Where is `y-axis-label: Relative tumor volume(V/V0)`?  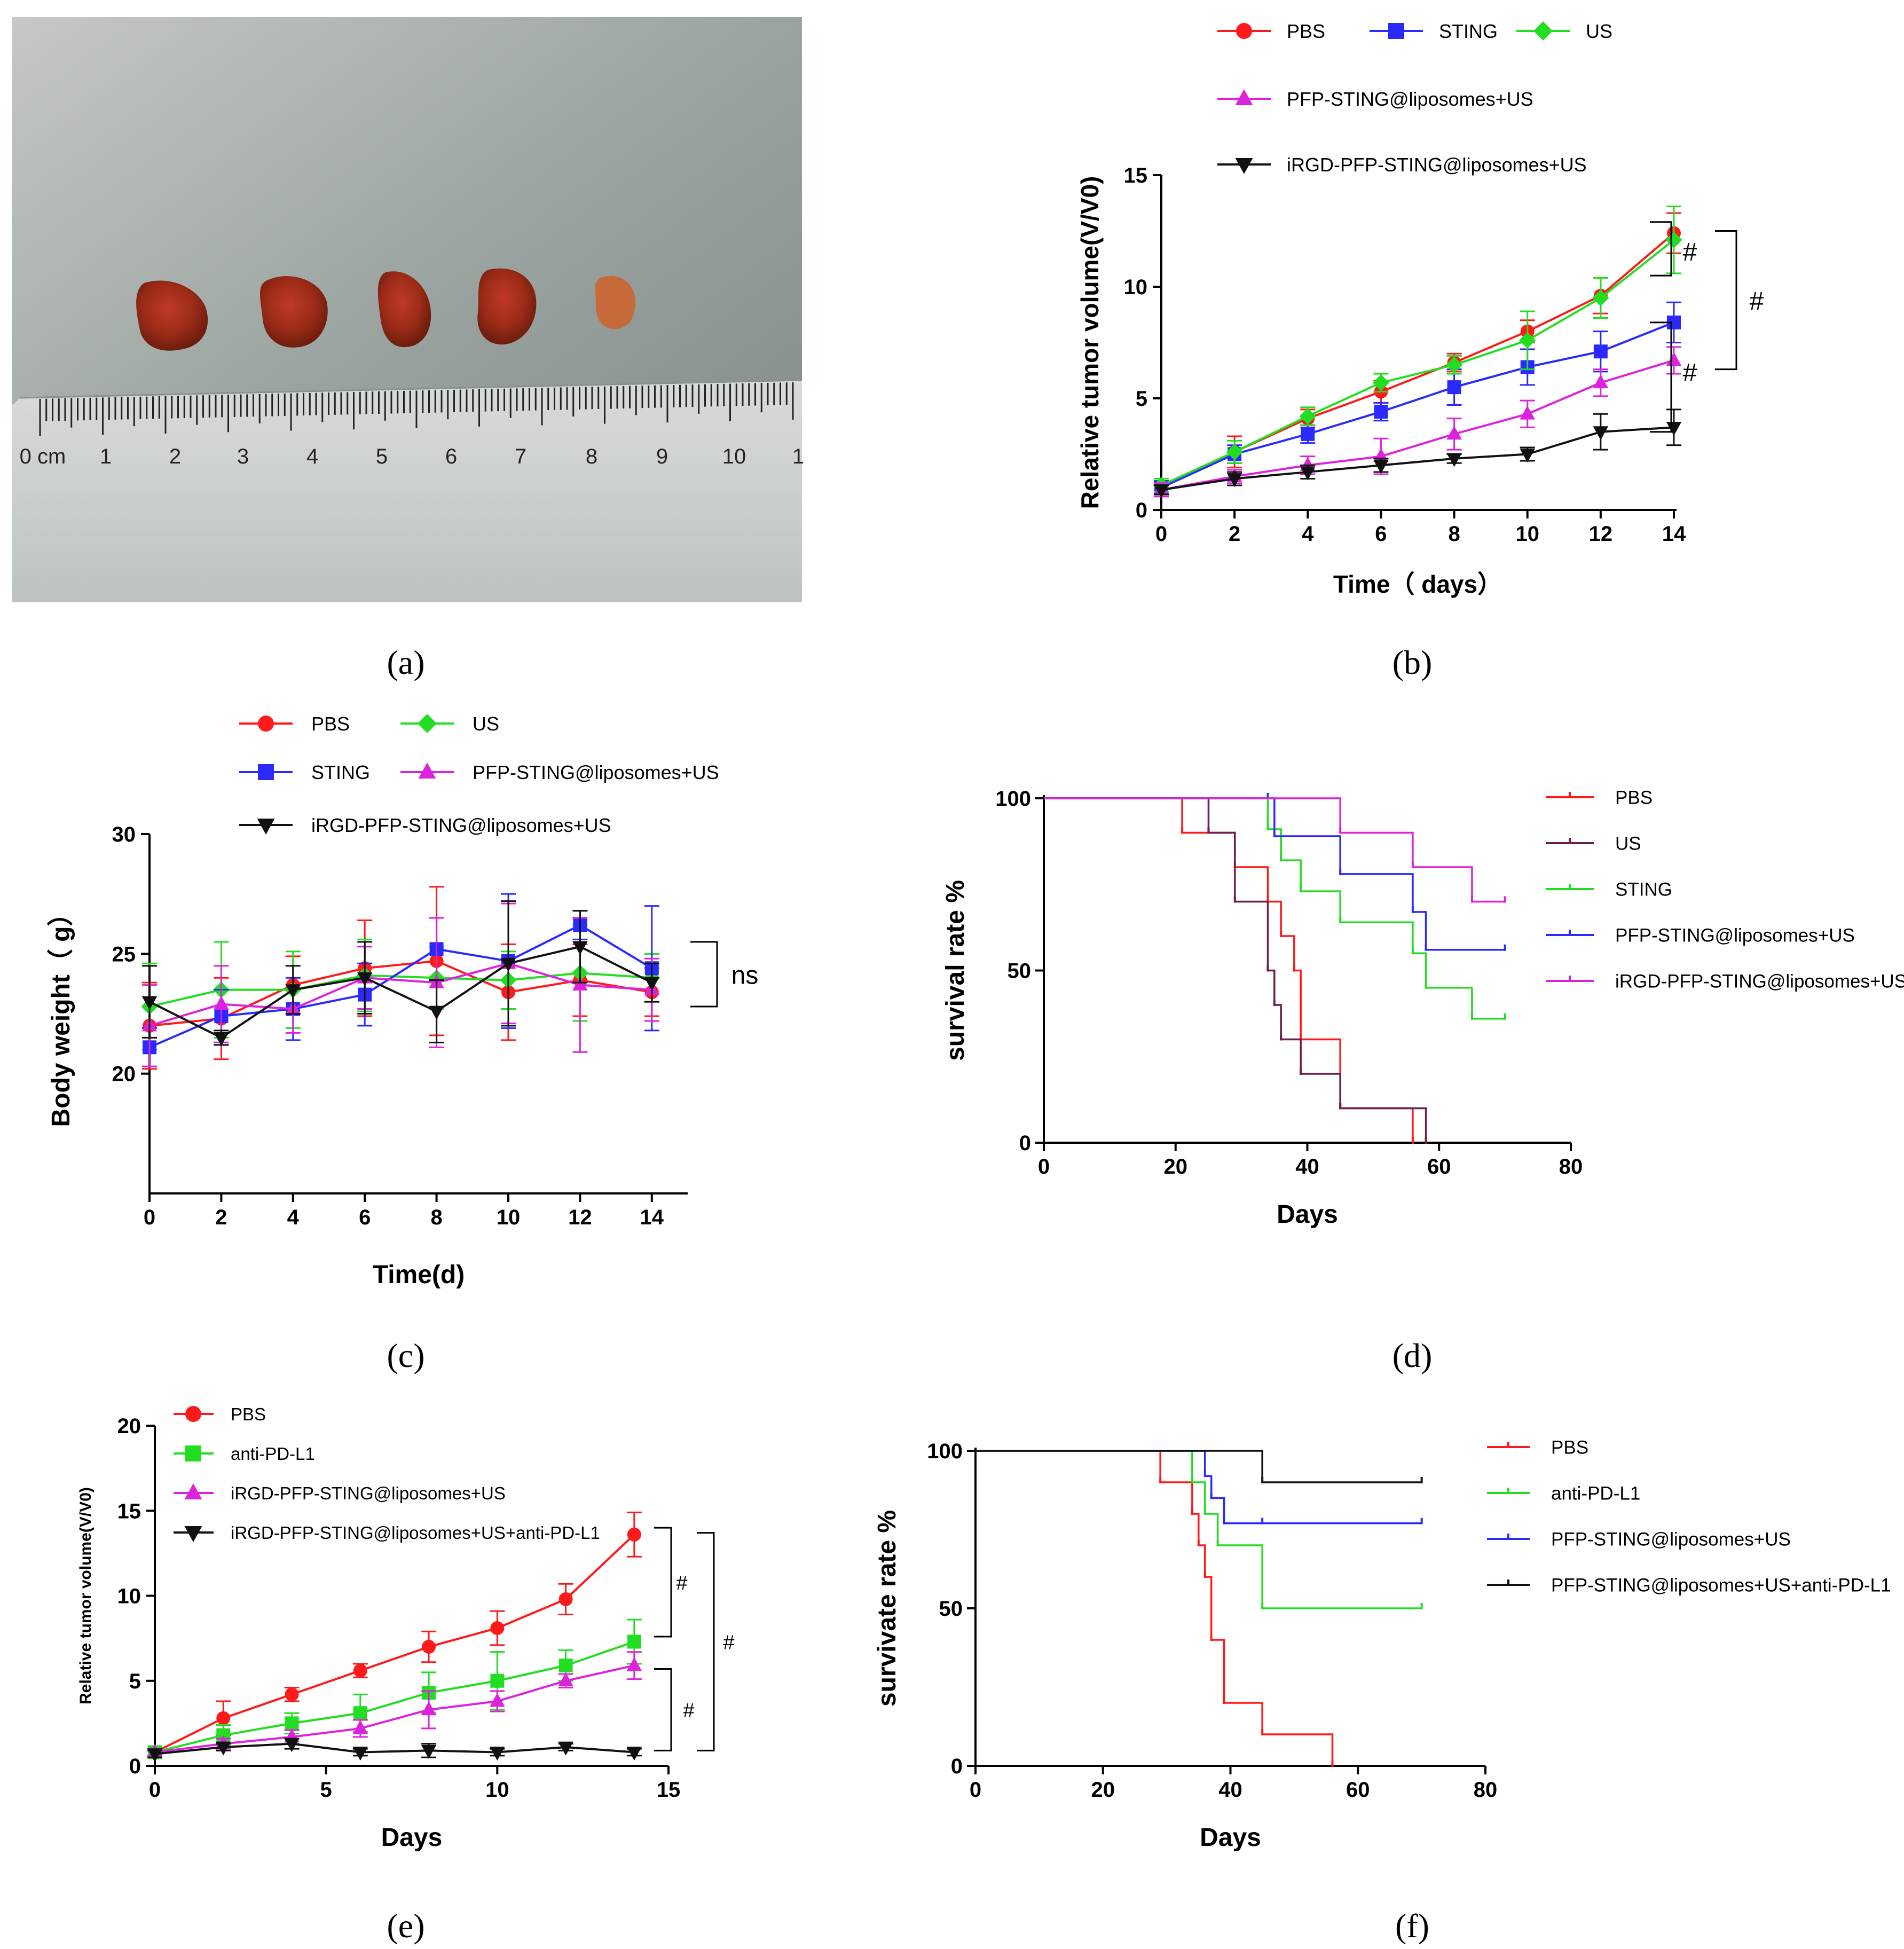 y-axis-label: Relative tumor volume(V/V0) is located at coordinates (1090, 342).